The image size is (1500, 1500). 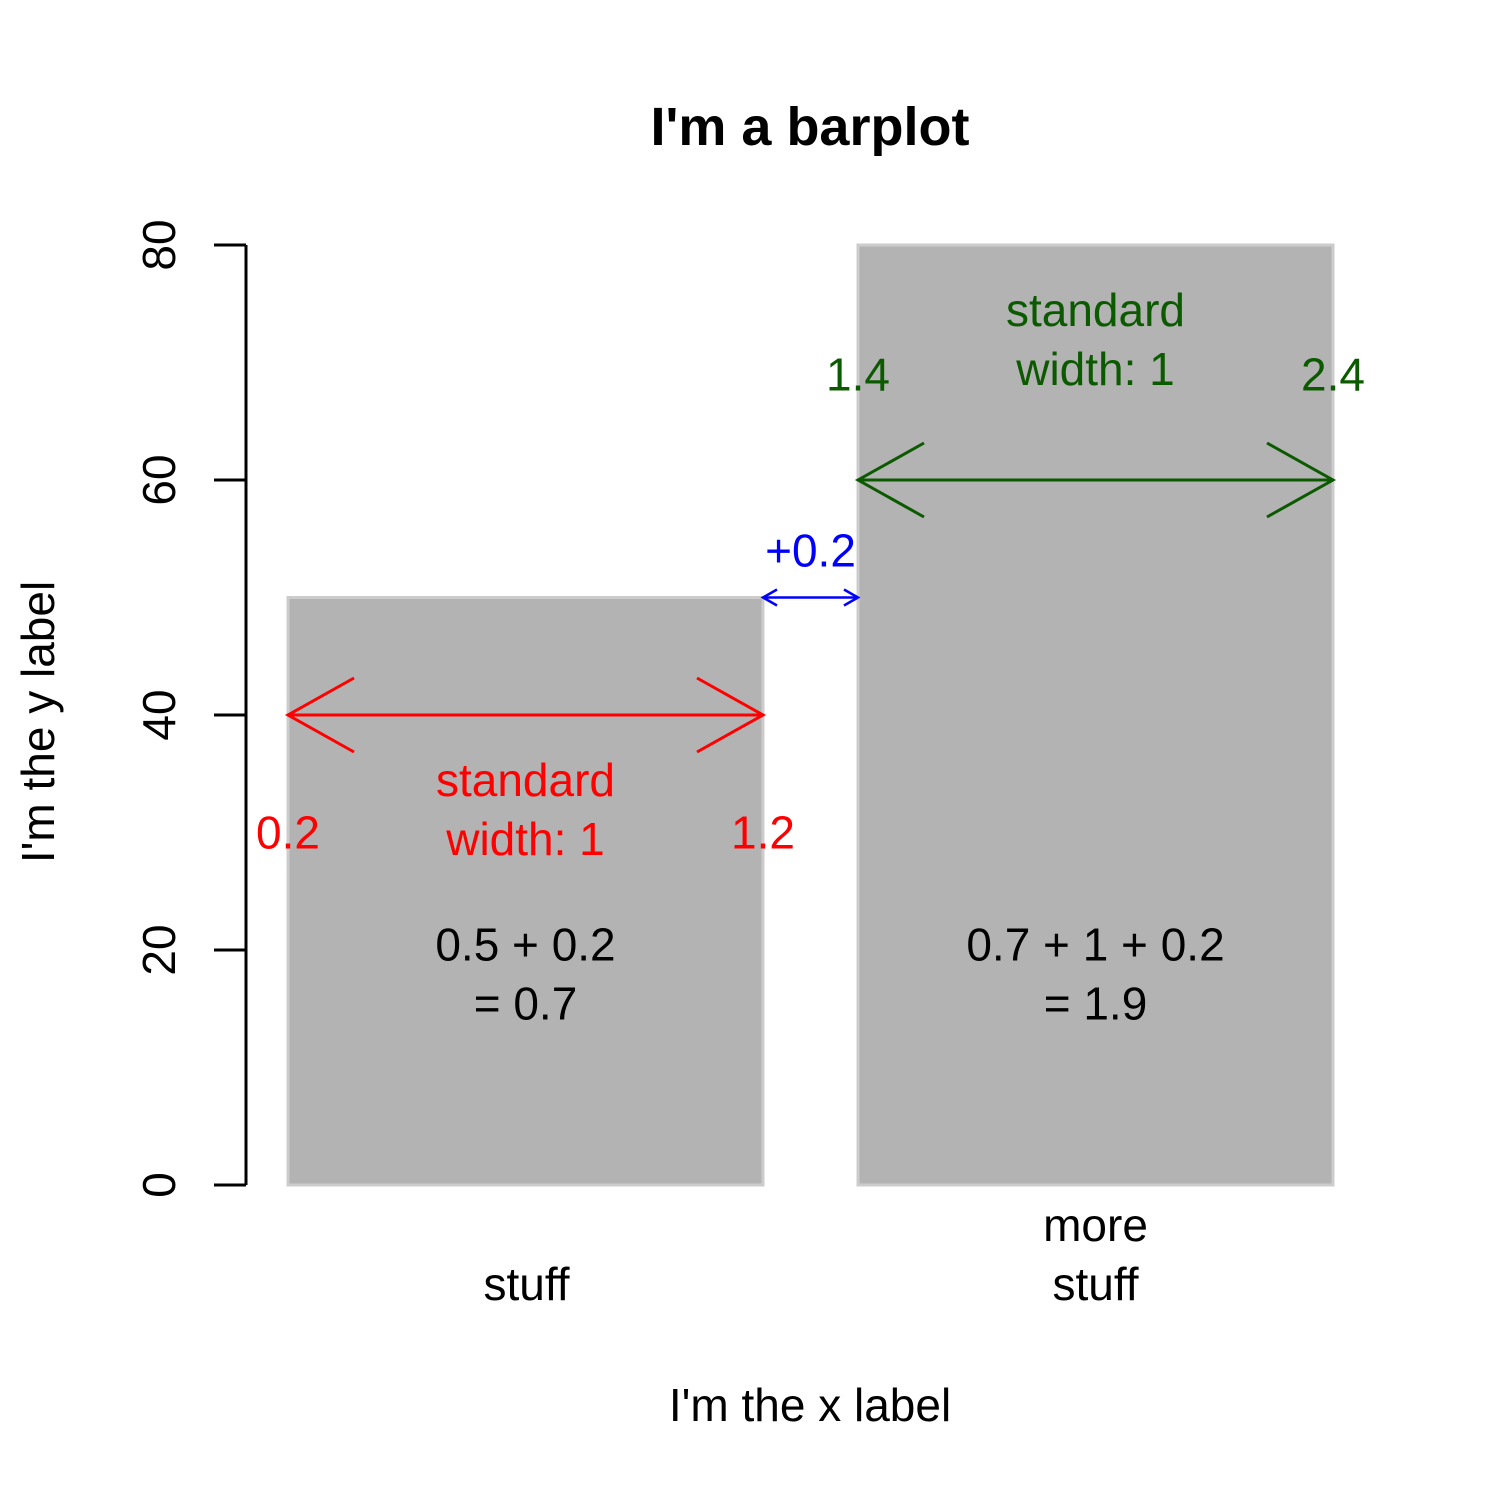 What do you see at coordinates (810, 1405) in the screenshot?
I see `x-axis-label: I'm the x label` at bounding box center [810, 1405].